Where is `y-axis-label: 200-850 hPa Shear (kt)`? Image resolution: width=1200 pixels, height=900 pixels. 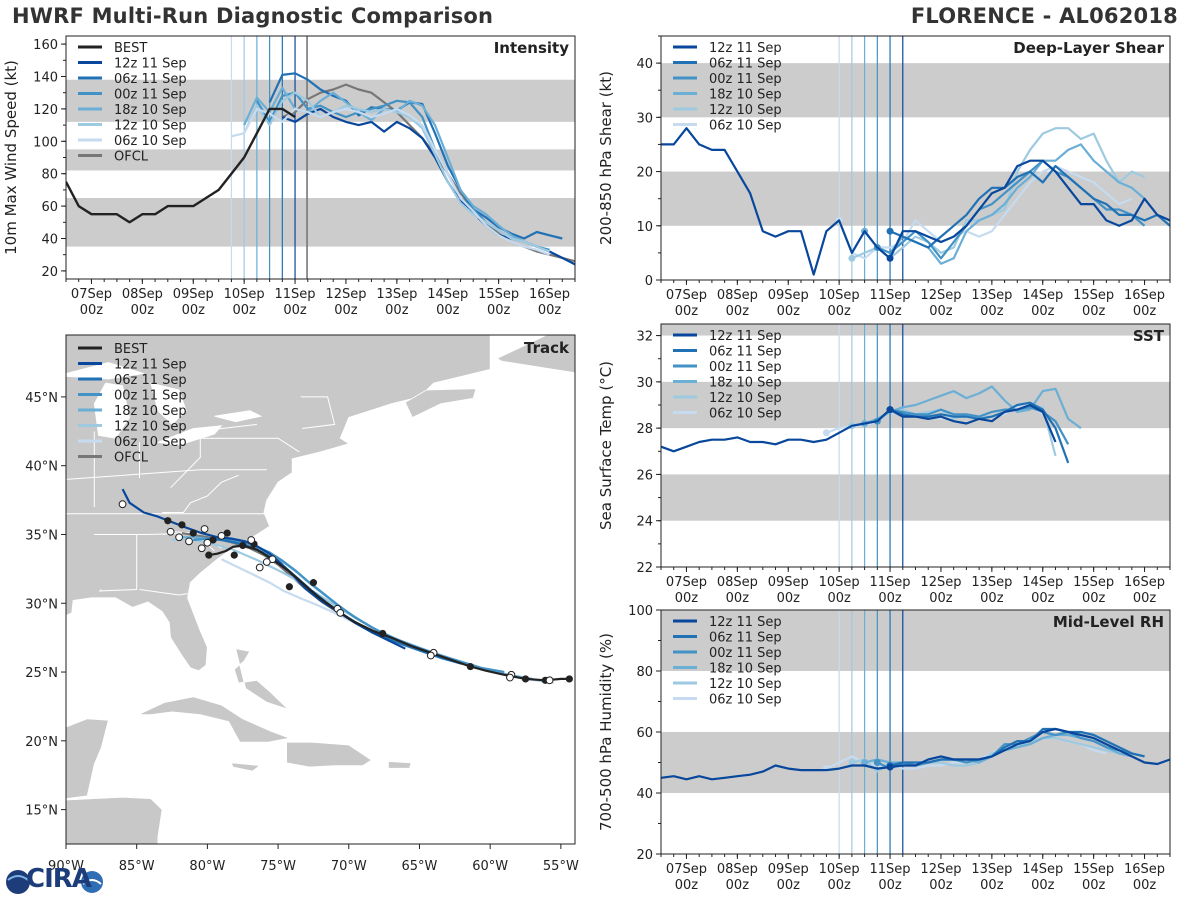 y-axis-label: 200-850 hPa Shear (kt) is located at coordinates (606, 158).